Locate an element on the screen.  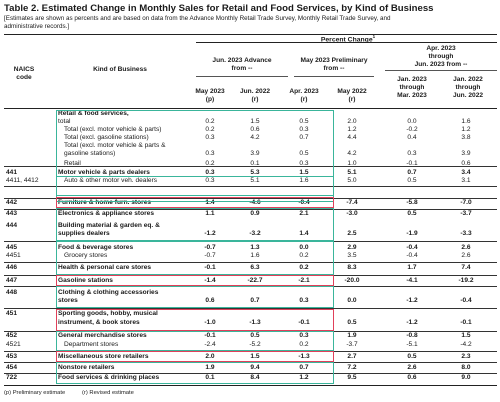
percent-value-cell: -1.9 is located at coordinates (412, 233).